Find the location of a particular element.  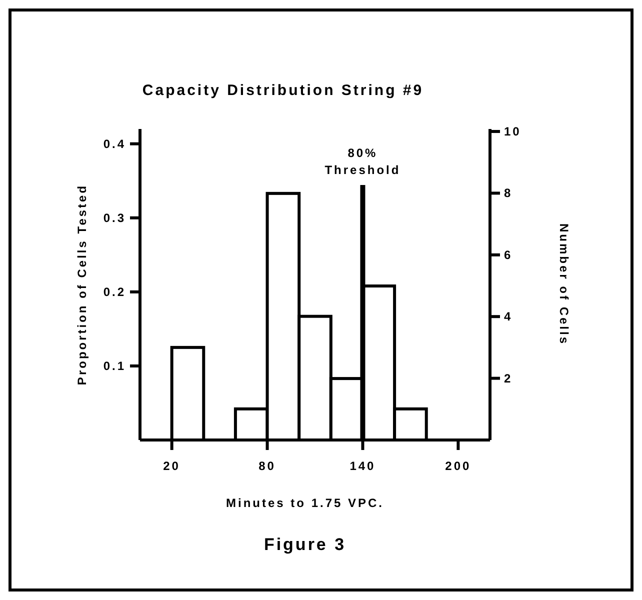

x-tick-label: 140 is located at coordinates (363, 466).